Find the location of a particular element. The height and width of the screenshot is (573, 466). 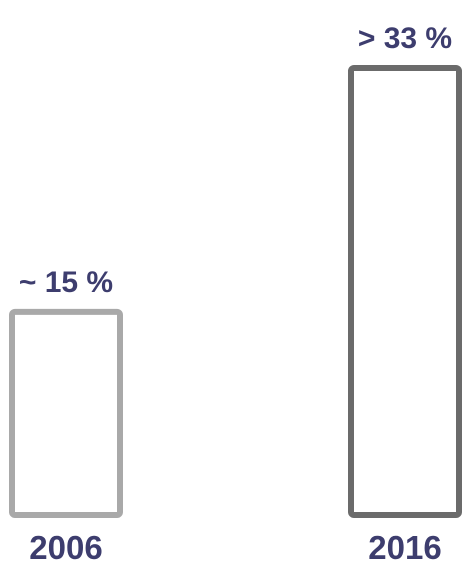

data-label-2006: ~ 15 % is located at coordinates (66, 282).